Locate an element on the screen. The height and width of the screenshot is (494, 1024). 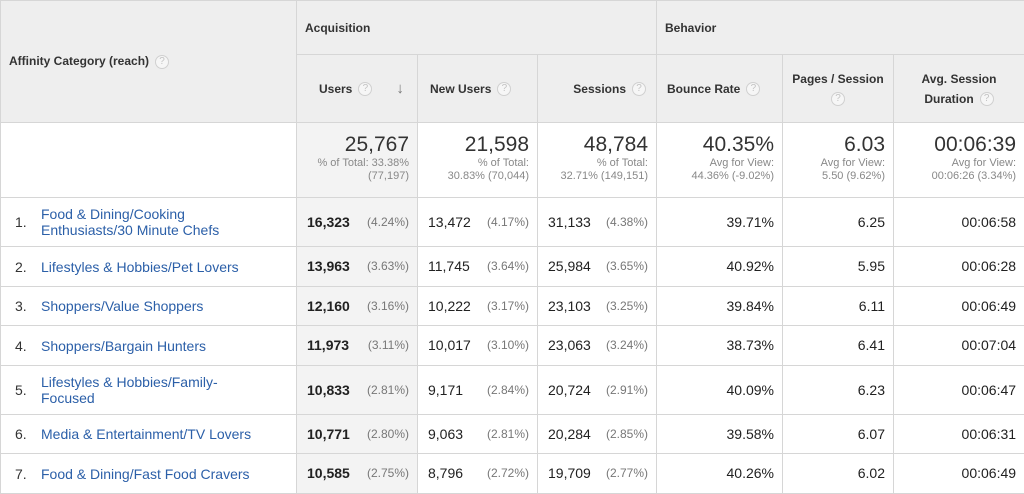
row-index: 1. is located at coordinates (21, 222).